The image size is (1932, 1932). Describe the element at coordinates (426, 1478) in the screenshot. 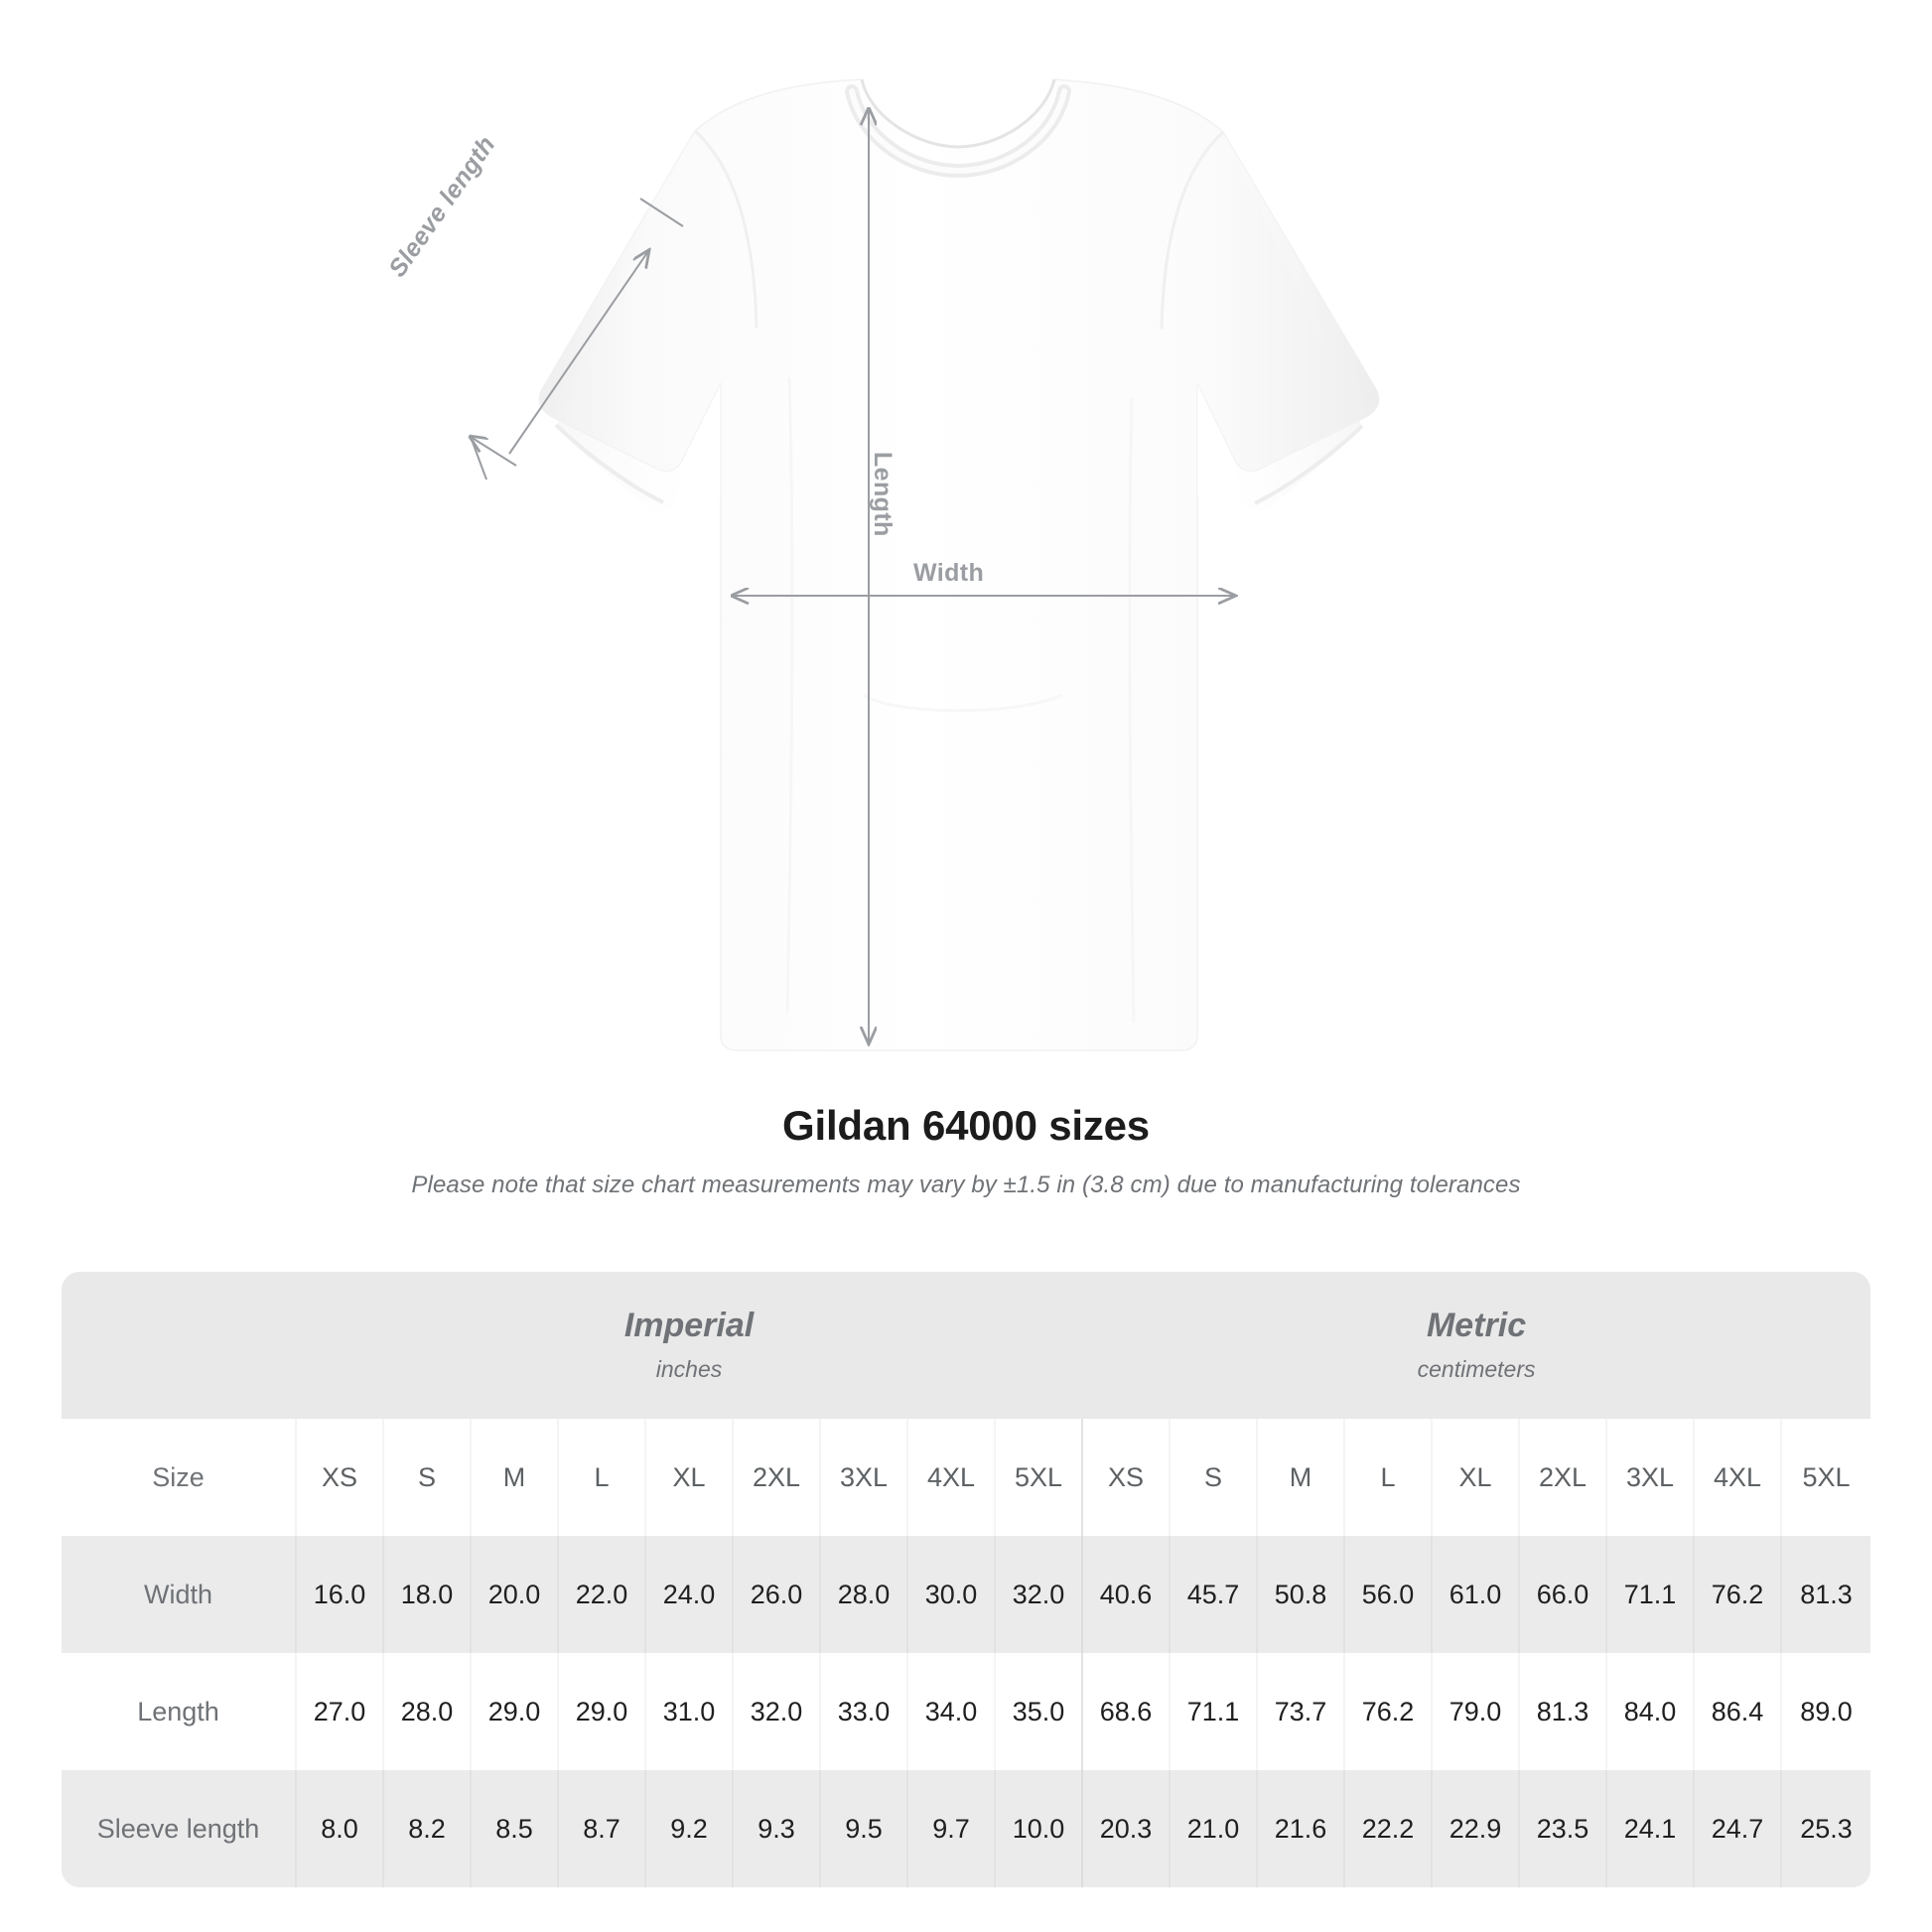

I see `size-col-imp-s: S` at that location.